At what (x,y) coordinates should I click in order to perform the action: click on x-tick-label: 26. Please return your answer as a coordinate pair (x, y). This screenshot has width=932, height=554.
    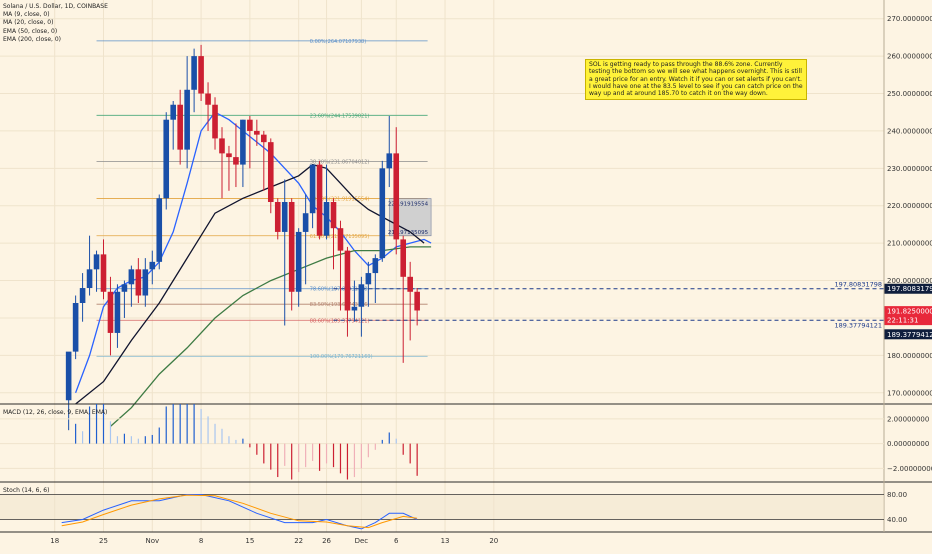
    Looking at the image, I should click on (326, 541).